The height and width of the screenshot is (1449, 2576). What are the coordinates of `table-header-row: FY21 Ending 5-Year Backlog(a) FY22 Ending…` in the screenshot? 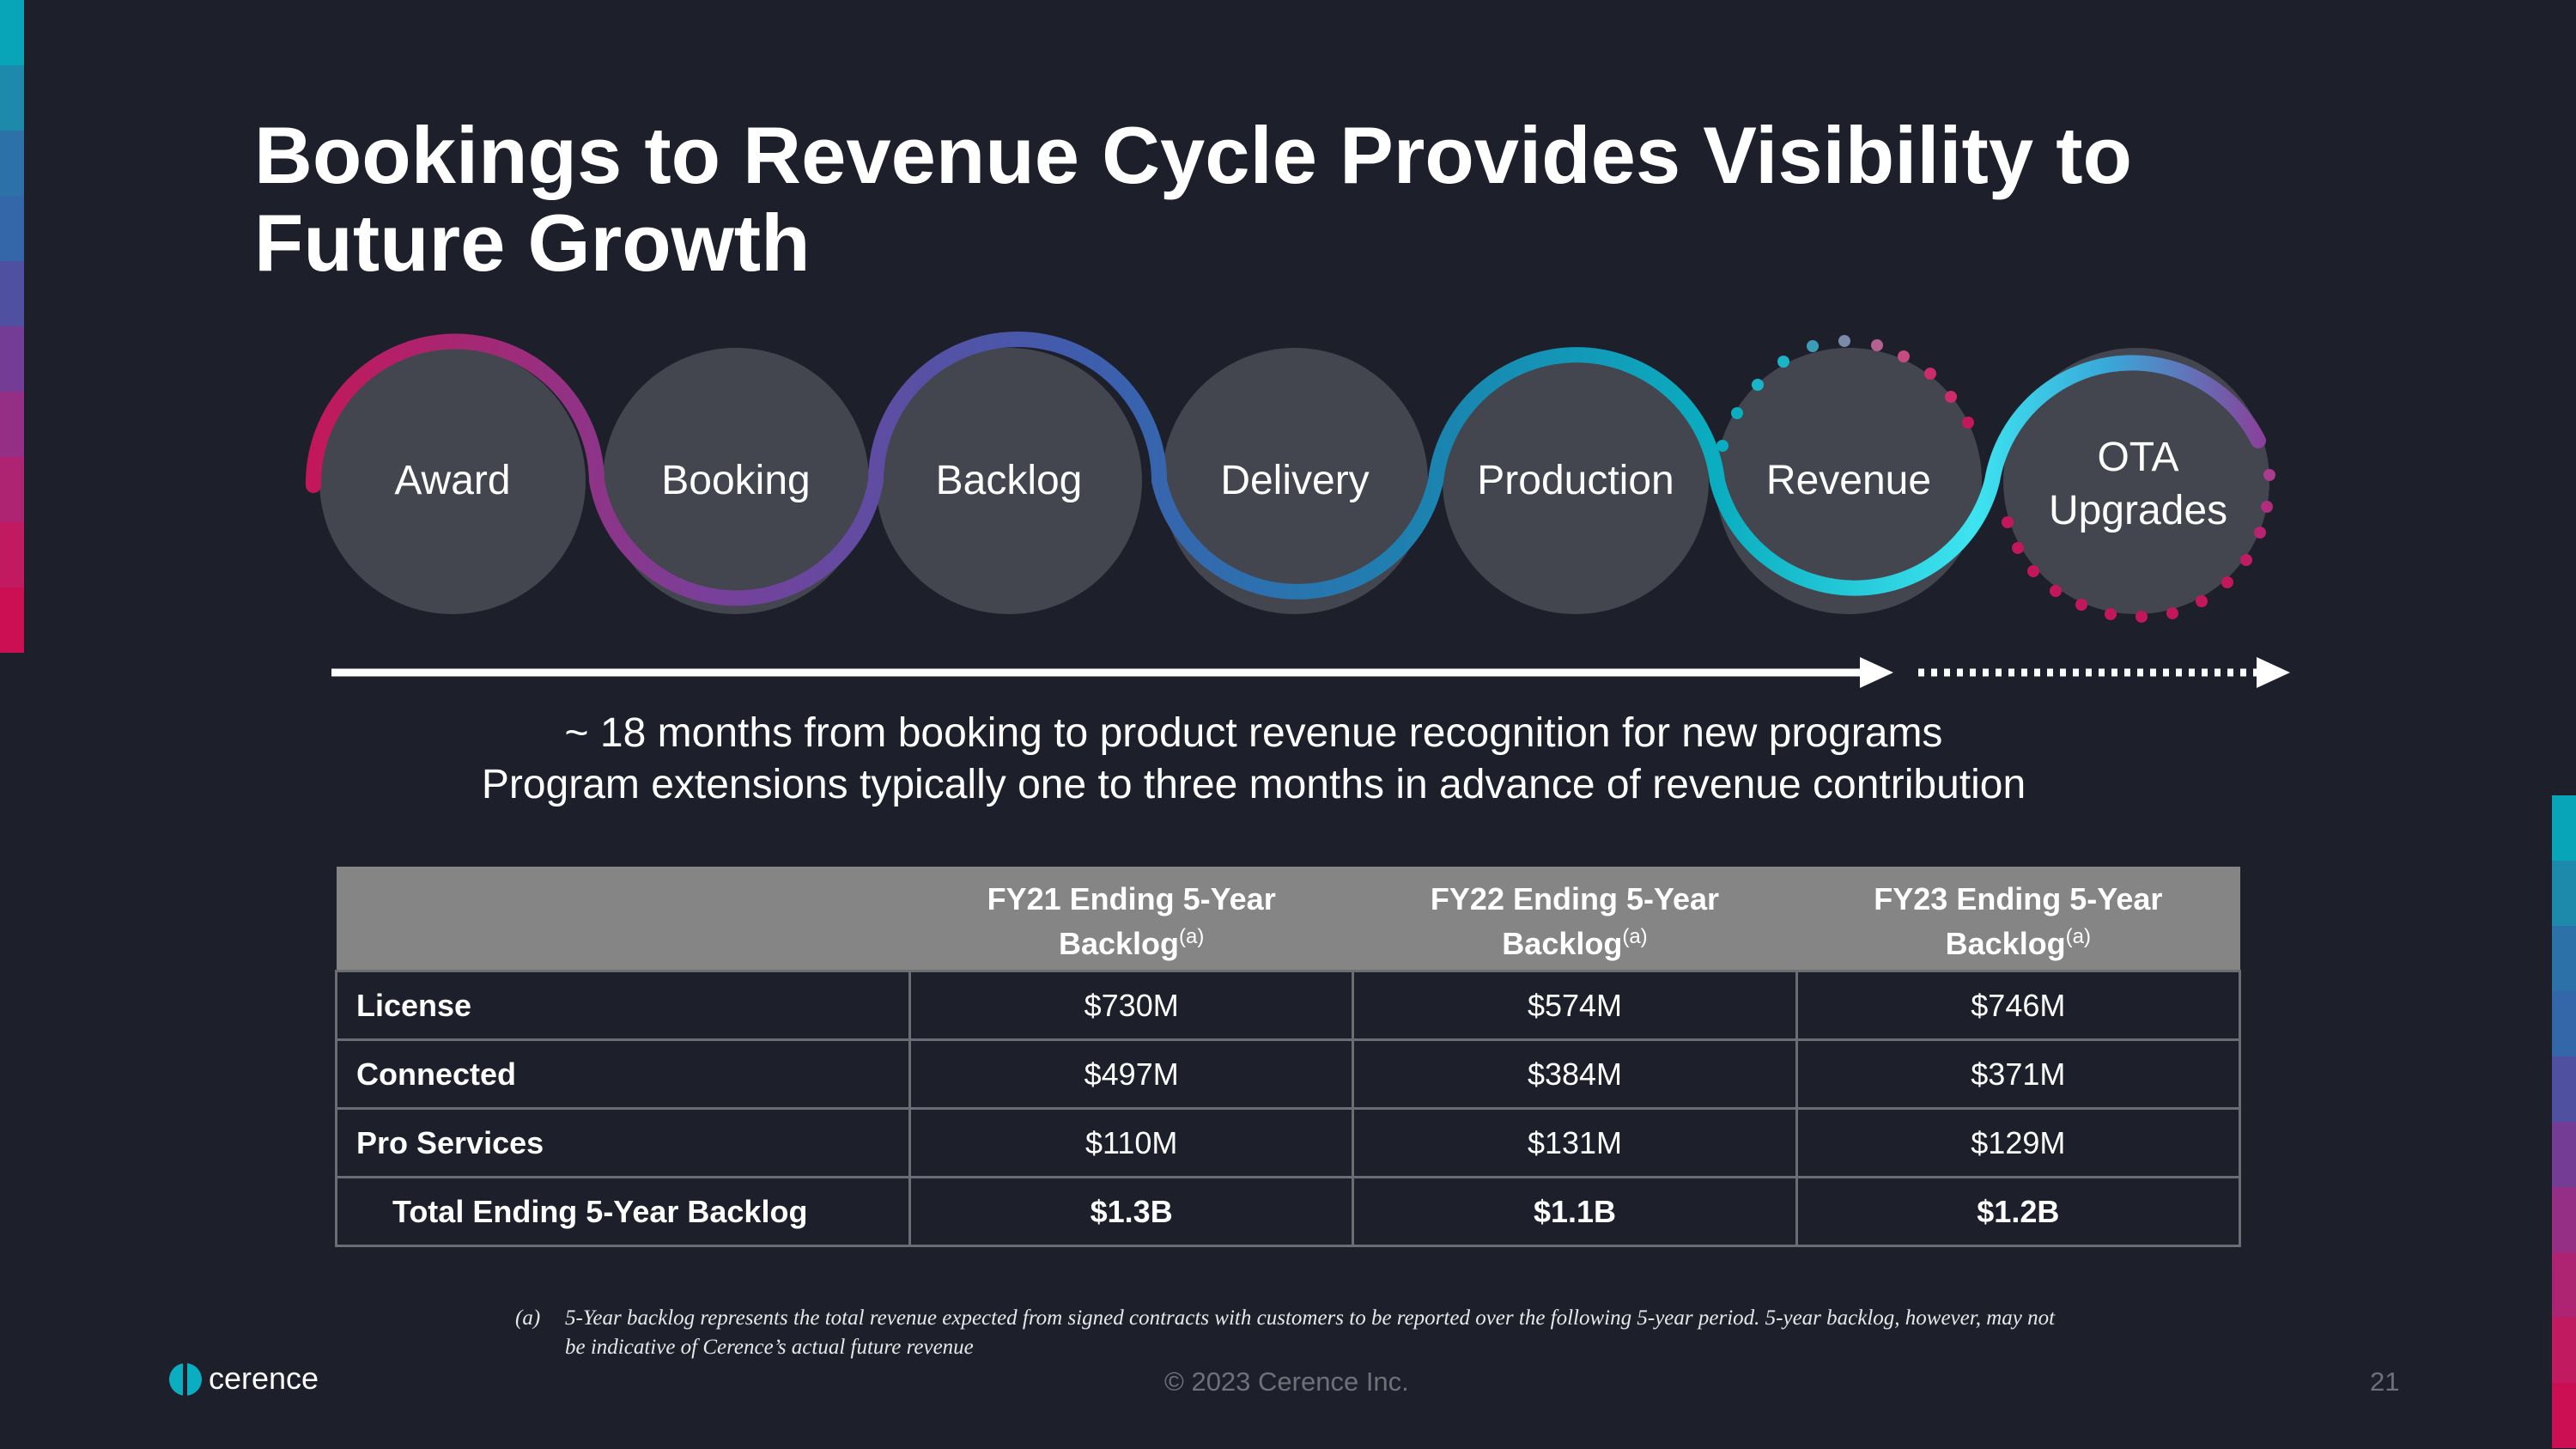 It's located at (1288, 919).